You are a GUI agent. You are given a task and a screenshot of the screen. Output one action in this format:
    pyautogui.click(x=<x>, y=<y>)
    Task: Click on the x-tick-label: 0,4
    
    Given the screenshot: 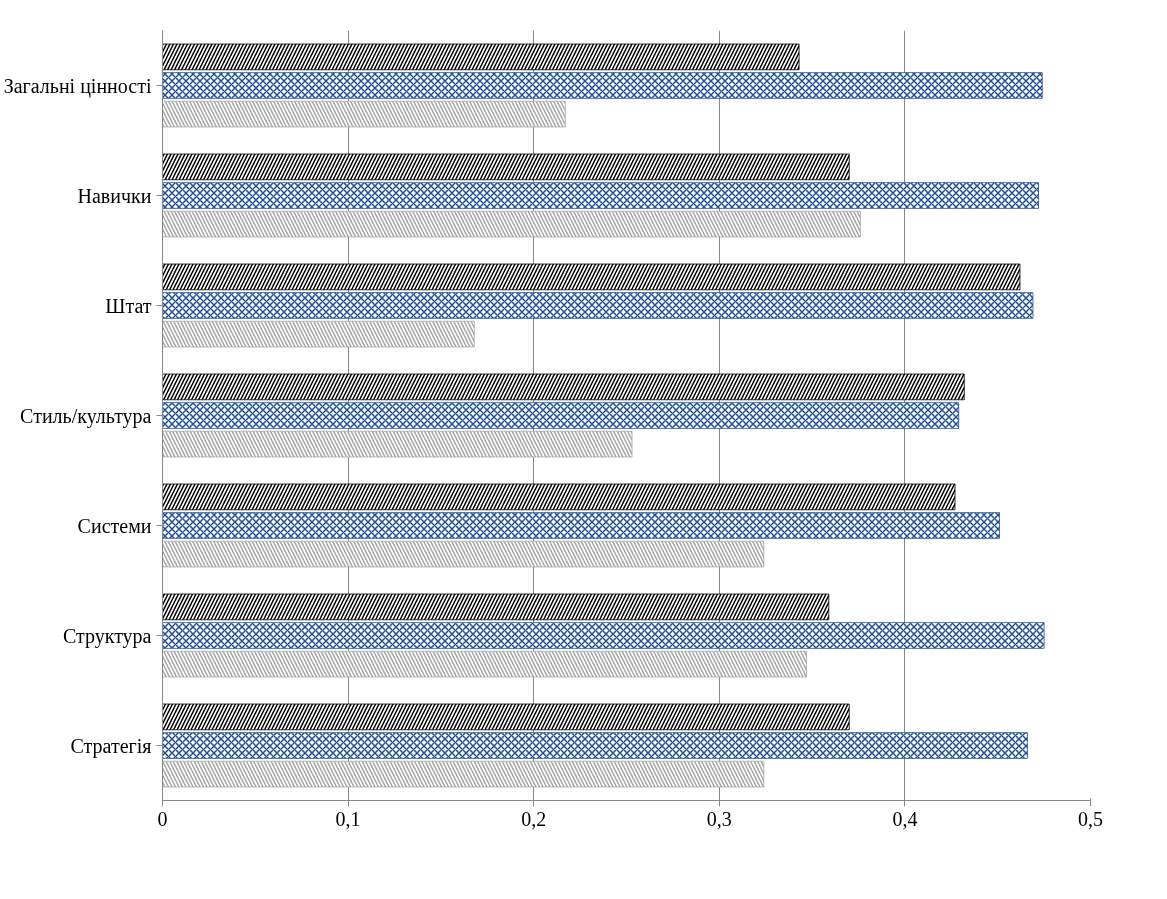 What is the action you would take?
    pyautogui.click(x=905, y=818)
    